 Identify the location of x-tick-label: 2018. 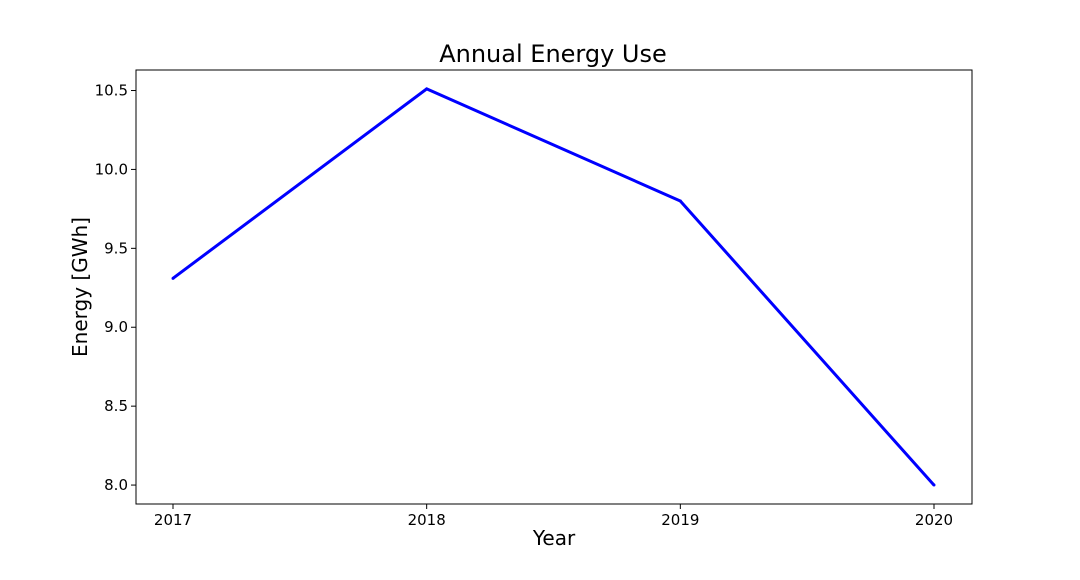
(427, 520).